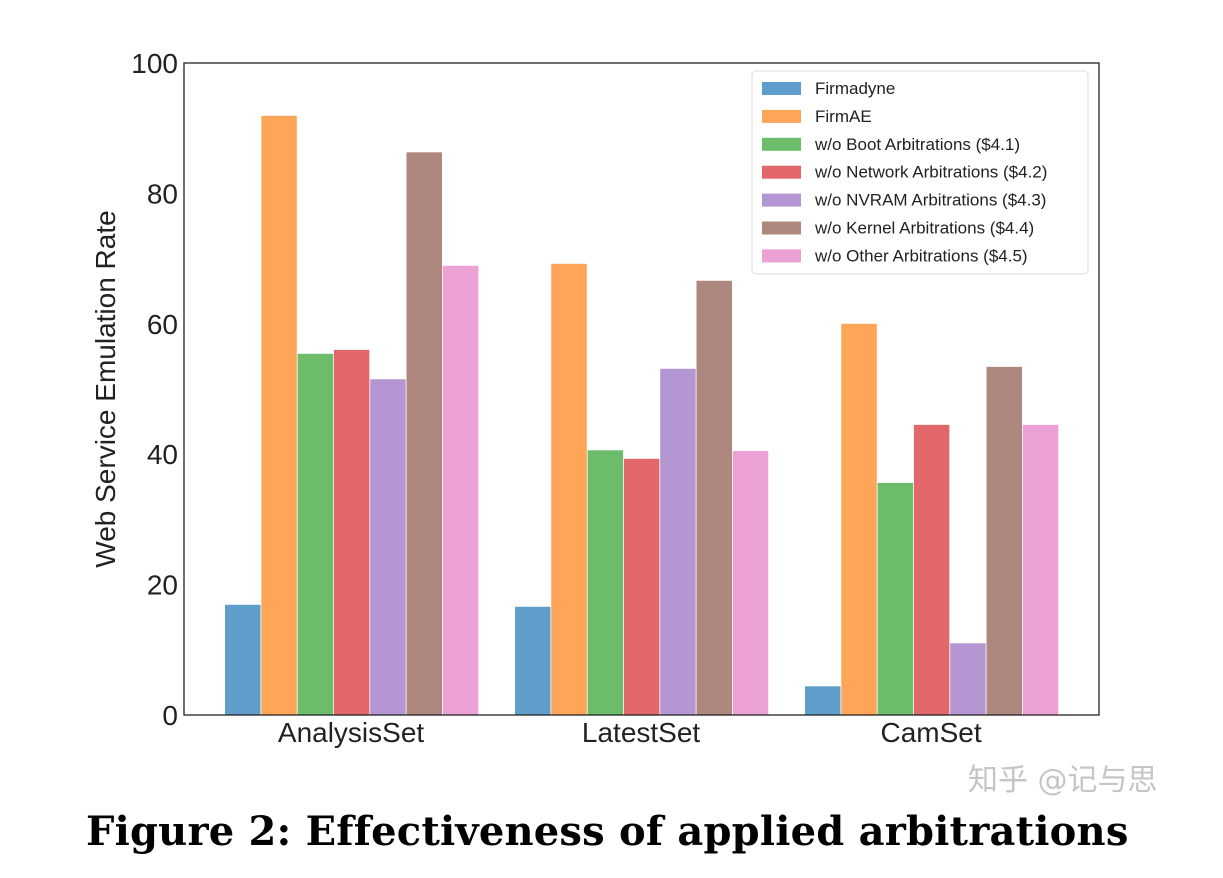  I want to click on y-tick-label: 40, so click(162, 454).